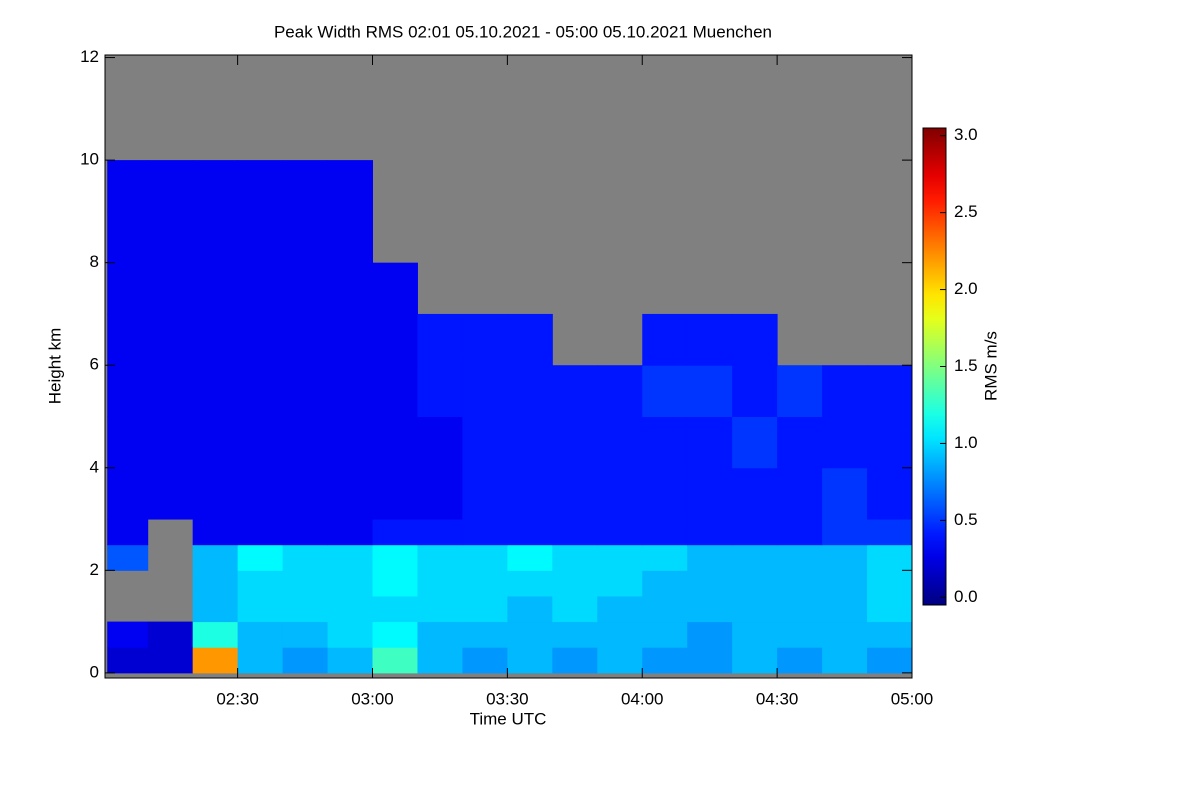 This screenshot has width=1200, height=800. Describe the element at coordinates (507, 698) in the screenshot. I see `x-tick-label: 03:30` at that location.